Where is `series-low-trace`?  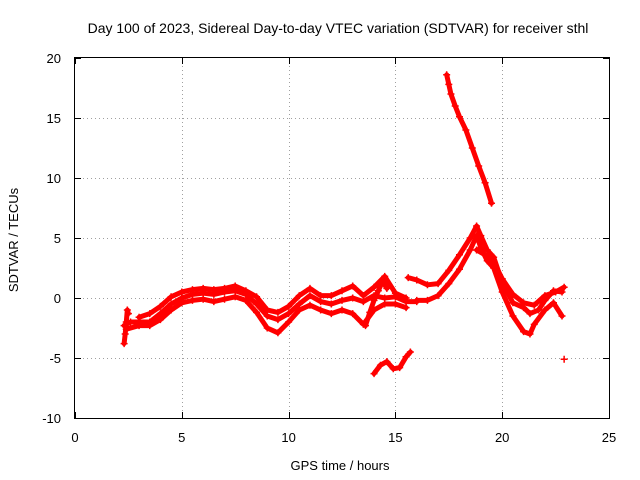 series-low-trace is located at coordinates (392, 363).